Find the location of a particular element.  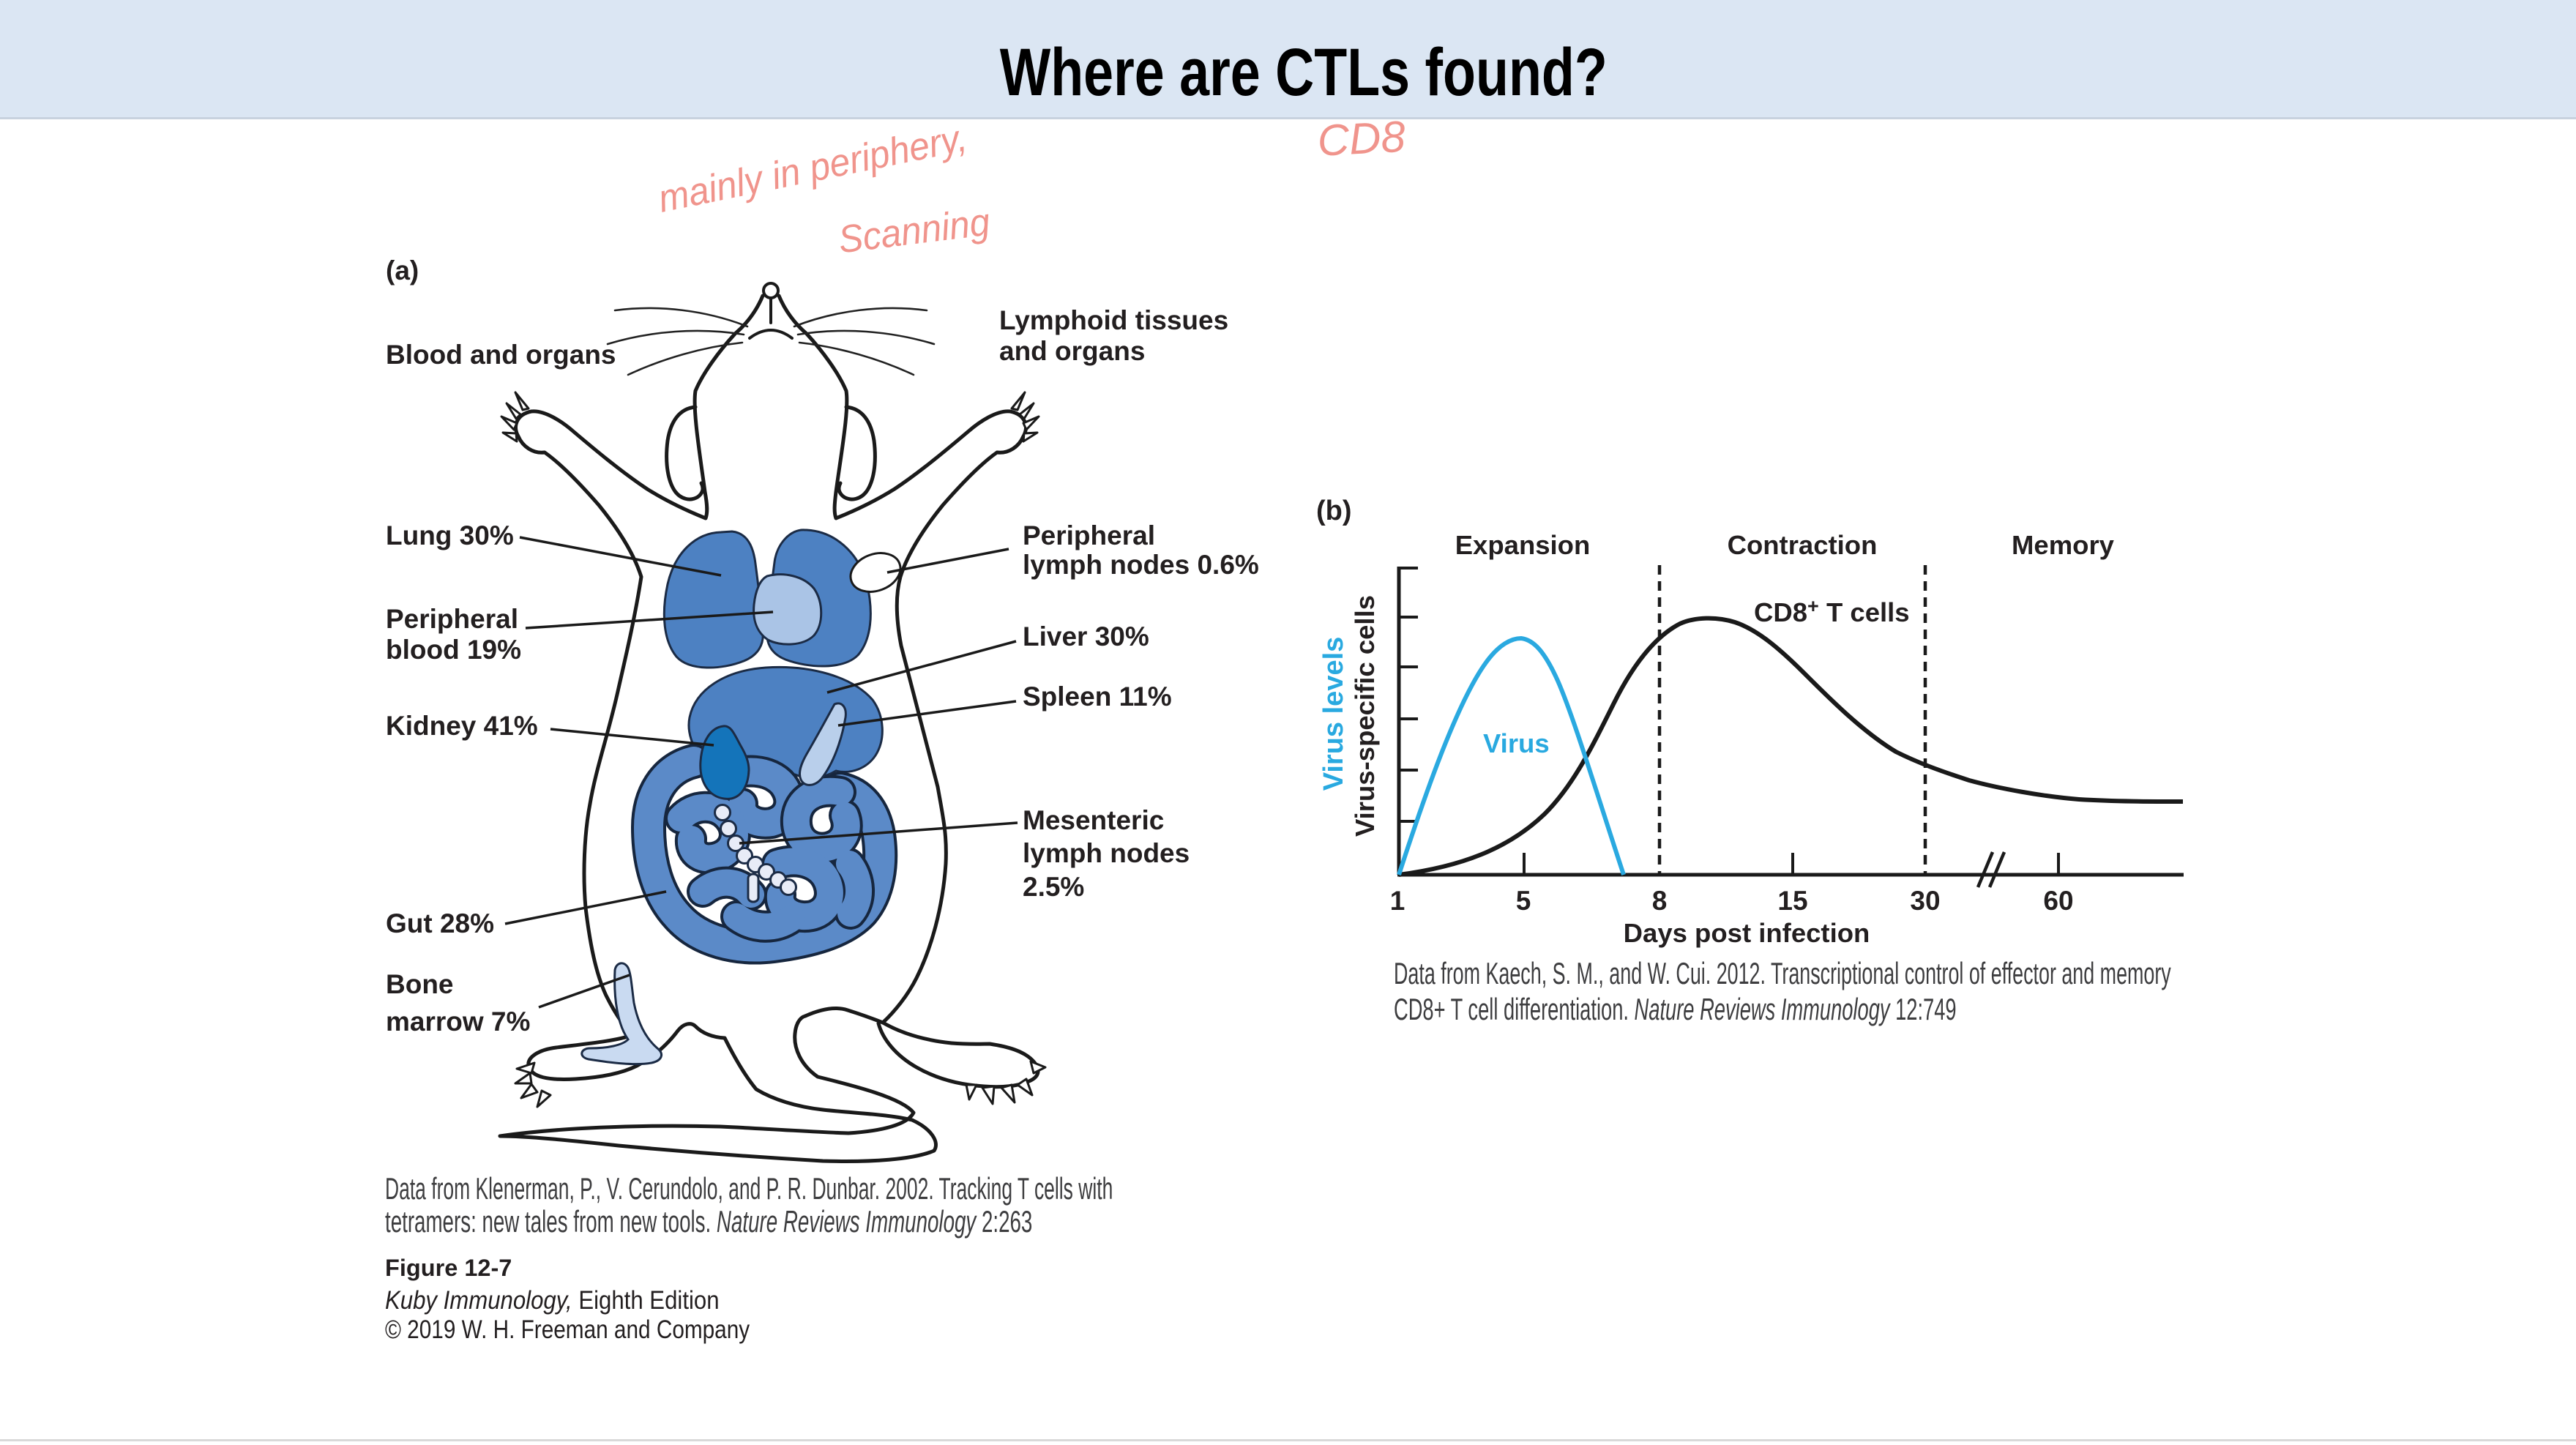

svg-text: Liver 30% is located at coordinates (1086, 636).